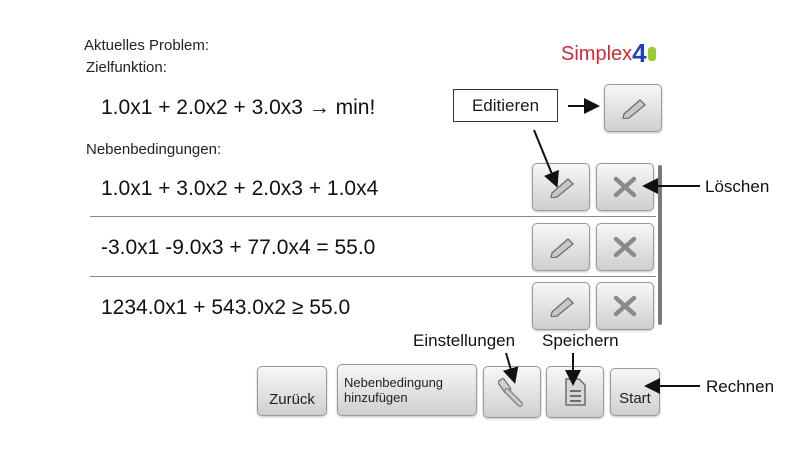  Describe the element at coordinates (597, 54) in the screenshot. I see `logo-text: Simplex` at that location.